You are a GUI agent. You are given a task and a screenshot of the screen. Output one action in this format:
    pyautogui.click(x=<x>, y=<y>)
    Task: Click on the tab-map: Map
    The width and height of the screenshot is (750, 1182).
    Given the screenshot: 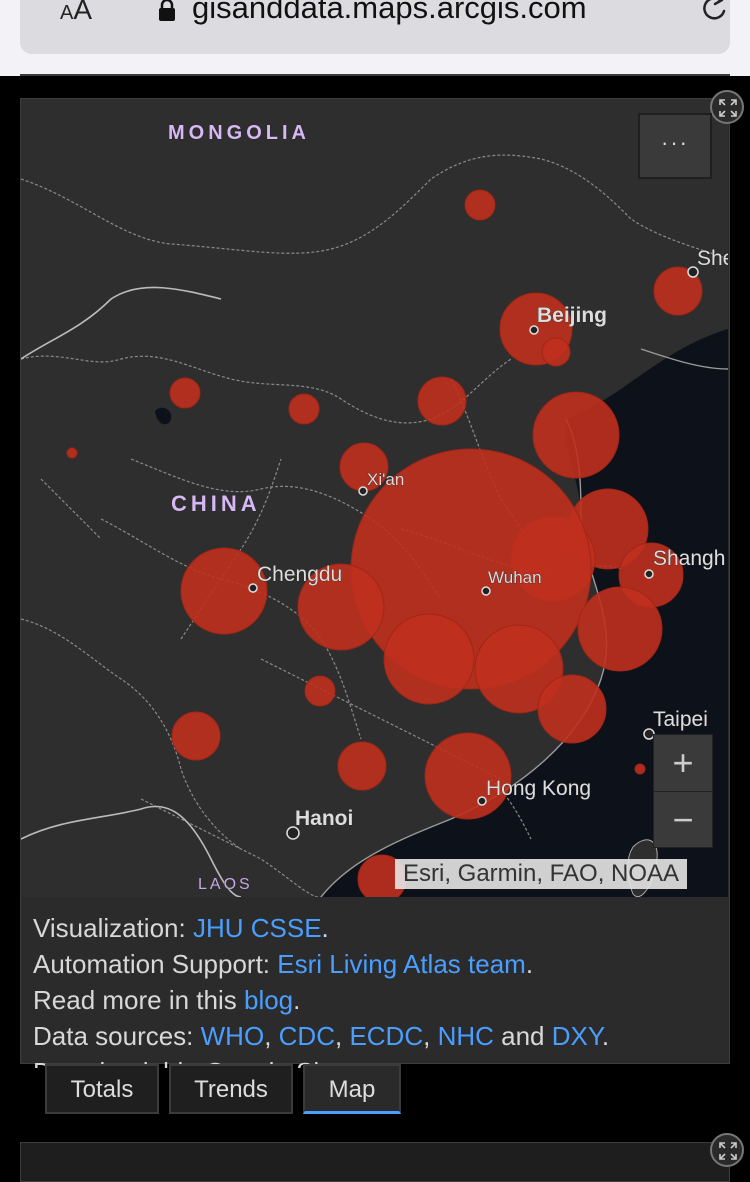 What is the action you would take?
    pyautogui.click(x=352, y=1089)
    